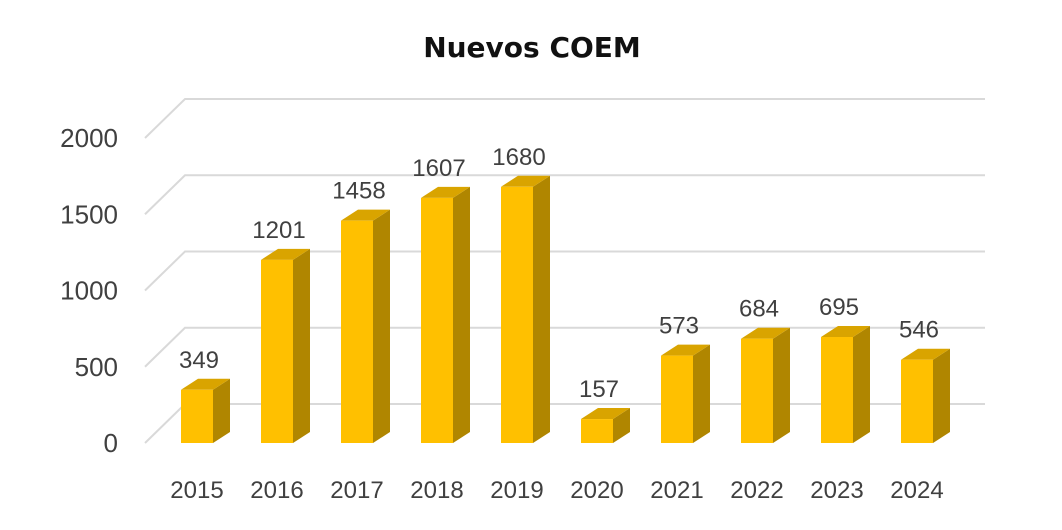 This screenshot has width=1062, height=530. I want to click on y-tick-label: 1500, so click(89, 214).